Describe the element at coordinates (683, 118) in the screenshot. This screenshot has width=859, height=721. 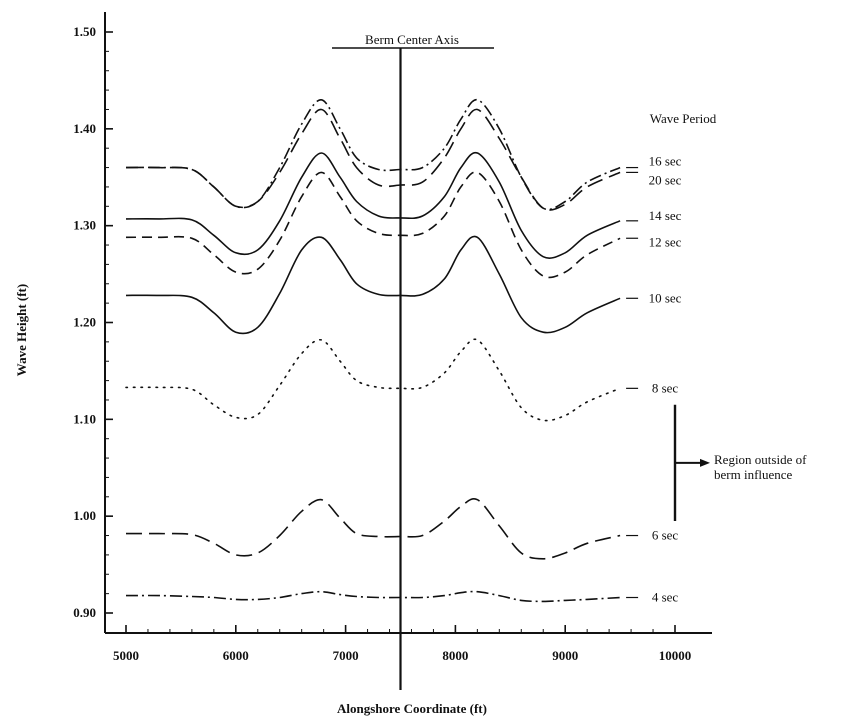
I see `legend-title: Wave Period` at that location.